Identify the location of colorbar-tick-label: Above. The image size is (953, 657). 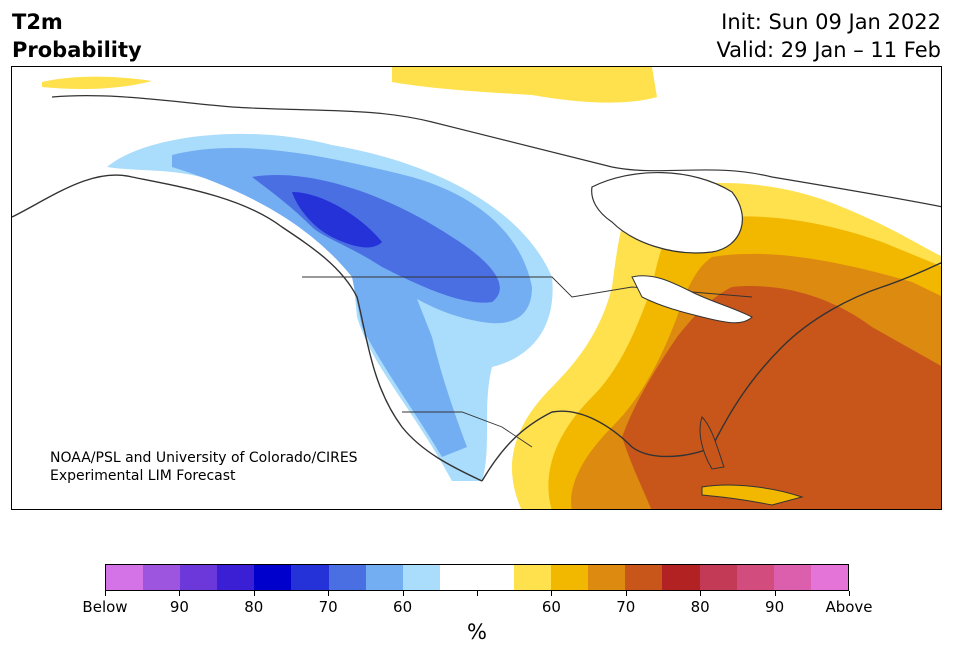
(849, 607).